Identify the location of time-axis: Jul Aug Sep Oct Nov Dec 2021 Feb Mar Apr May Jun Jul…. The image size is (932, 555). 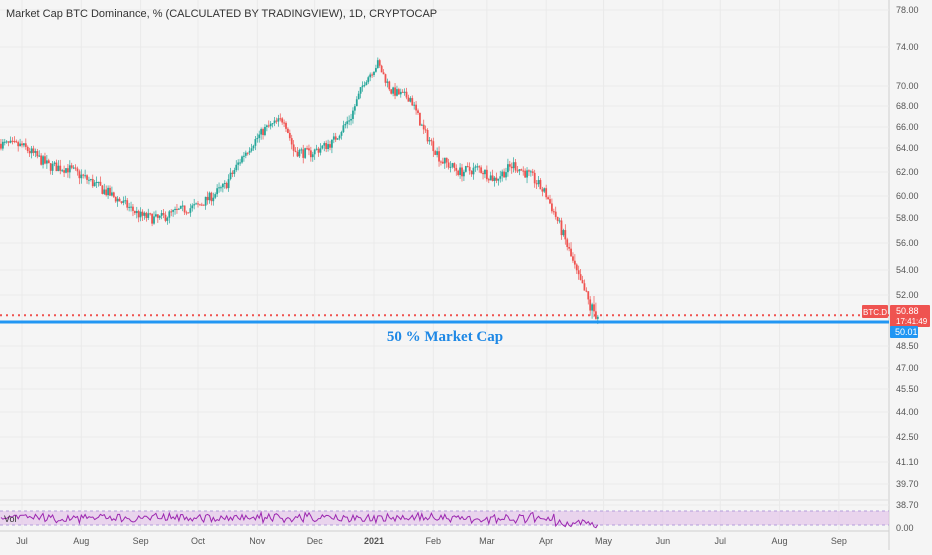
(431, 541).